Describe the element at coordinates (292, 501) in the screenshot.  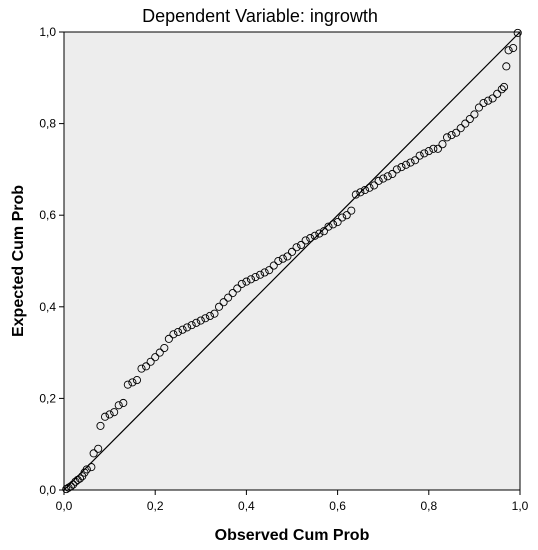
I see `x-axis: 0,0 0,2 0,4 0,6 0,8 1,0` at that location.